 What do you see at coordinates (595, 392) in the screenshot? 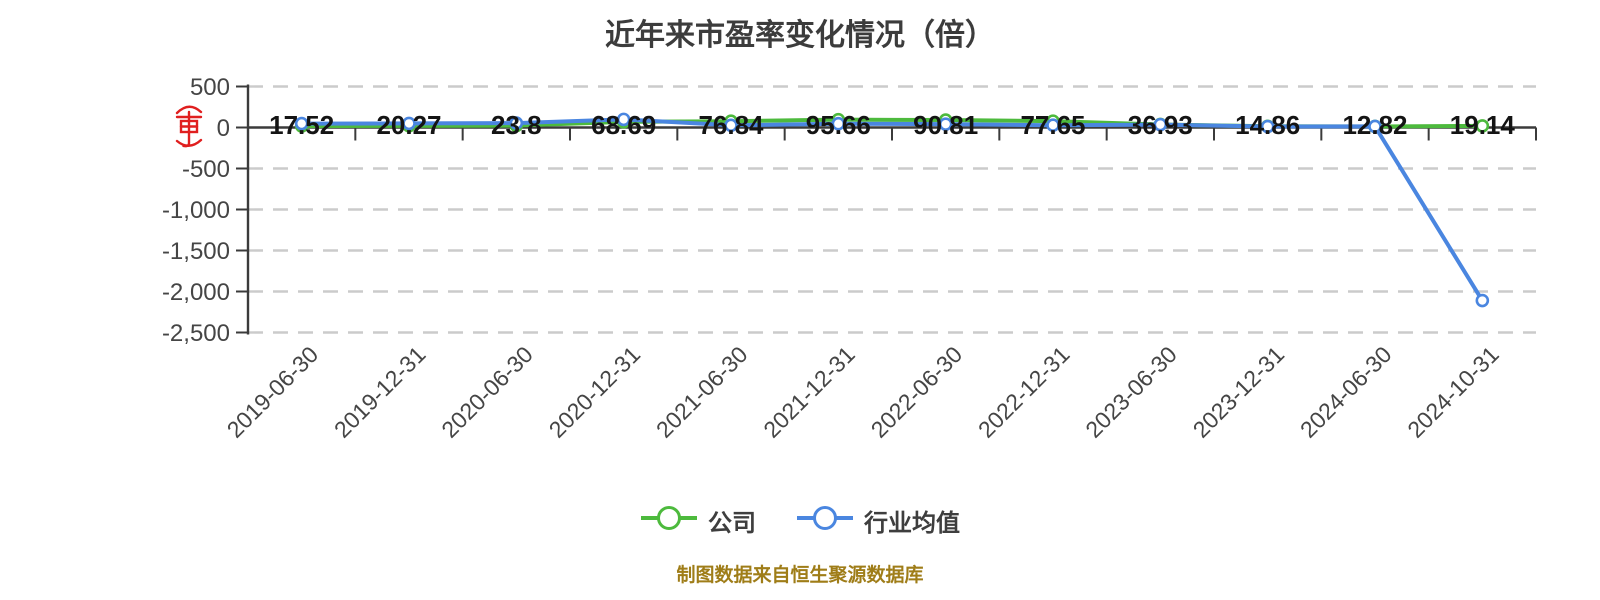
I see `x-axis-tick-label: 2020-12-31` at bounding box center [595, 392].